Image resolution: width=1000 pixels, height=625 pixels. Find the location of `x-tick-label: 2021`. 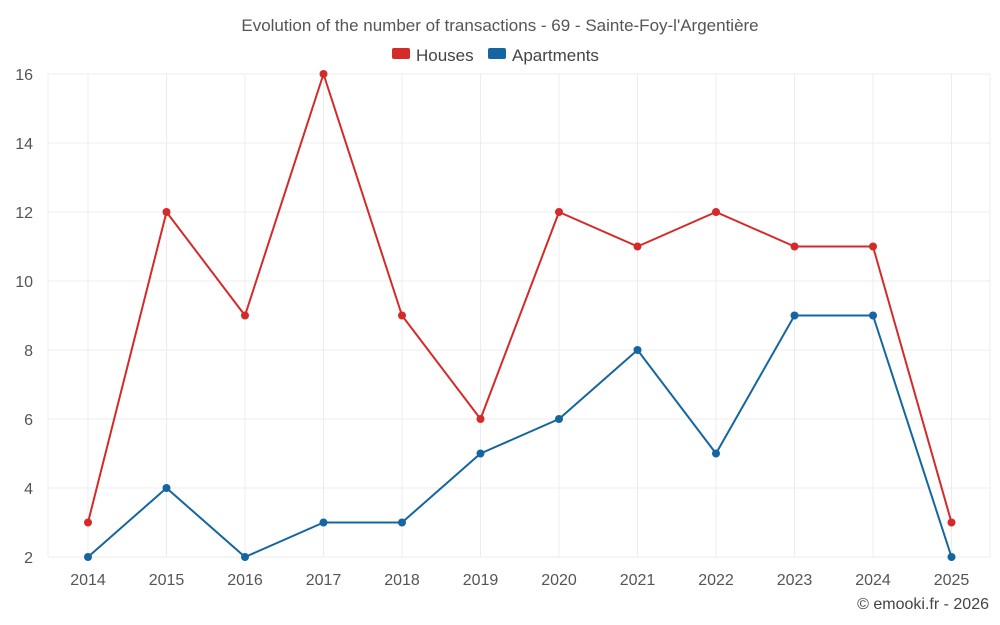

x-tick-label: 2021 is located at coordinates (638, 580).